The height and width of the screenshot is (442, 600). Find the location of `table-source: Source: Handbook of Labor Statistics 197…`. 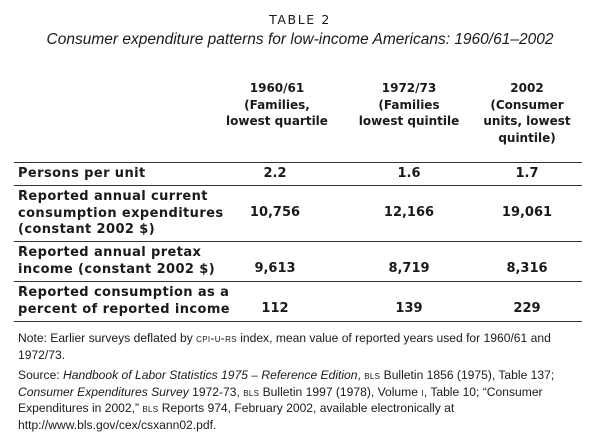

table-source: Source: Handbook of Labor Statistics 197… is located at coordinates (286, 400).